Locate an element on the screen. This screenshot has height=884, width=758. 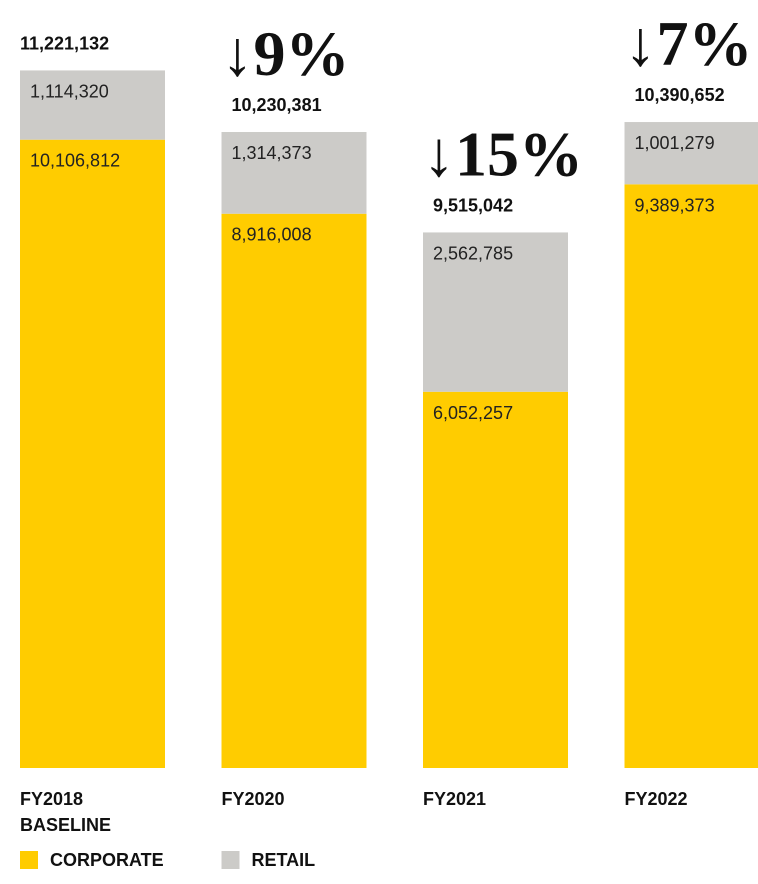
category-label: FY2020 is located at coordinates (253, 799).